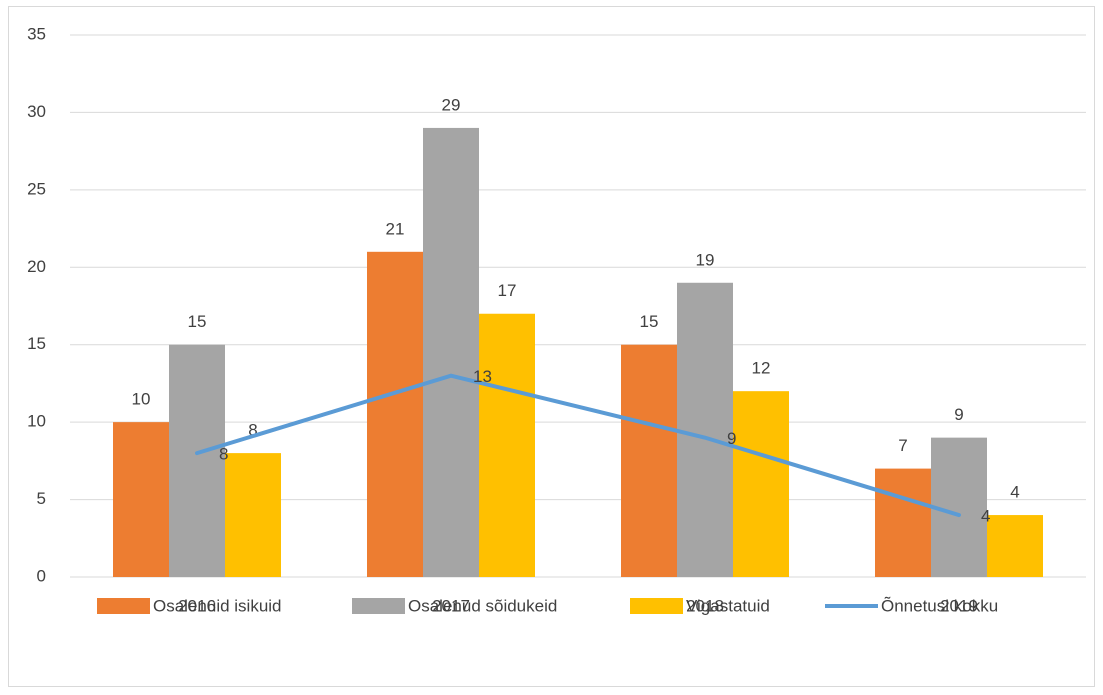 The width and height of the screenshot is (1103, 695). What do you see at coordinates (217, 605) in the screenshot?
I see `legend-label: Osalenuid isikuid` at bounding box center [217, 605].